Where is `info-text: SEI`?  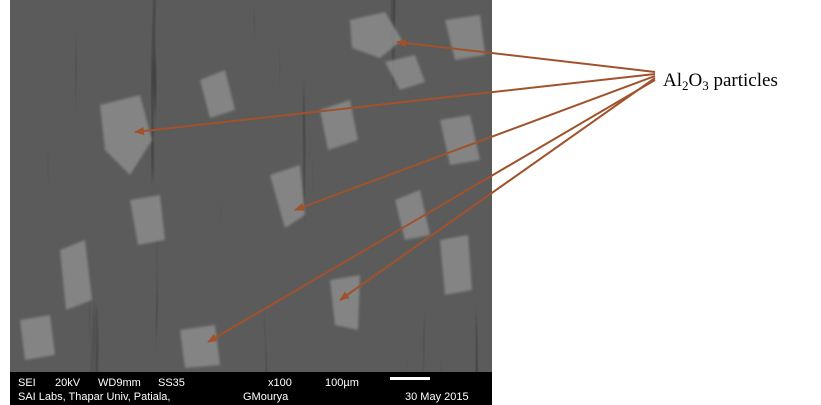 info-text: SEI is located at coordinates (27, 383).